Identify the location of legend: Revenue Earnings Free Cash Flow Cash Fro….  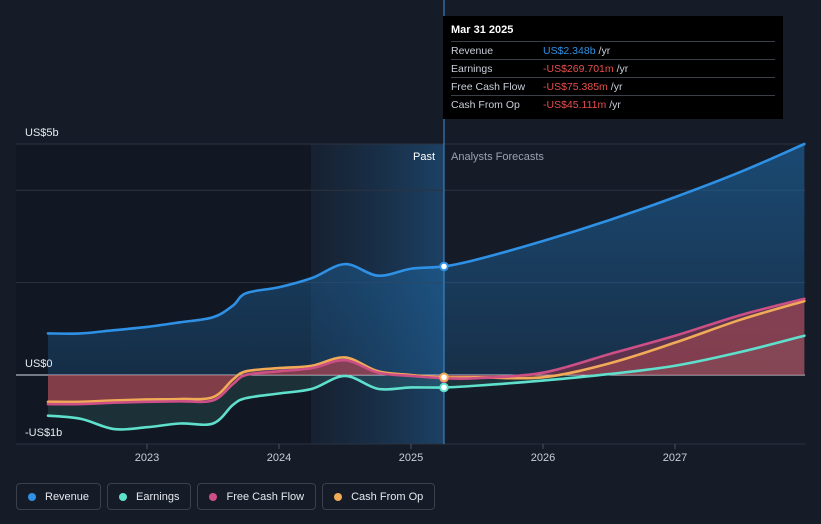
(226, 496).